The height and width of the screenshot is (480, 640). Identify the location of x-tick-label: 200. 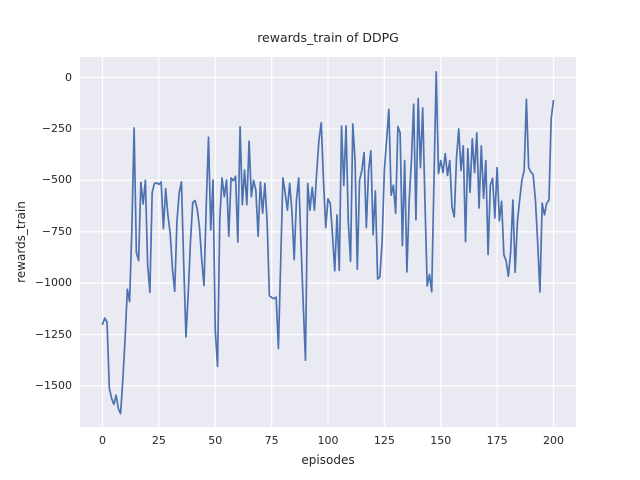
(553, 440).